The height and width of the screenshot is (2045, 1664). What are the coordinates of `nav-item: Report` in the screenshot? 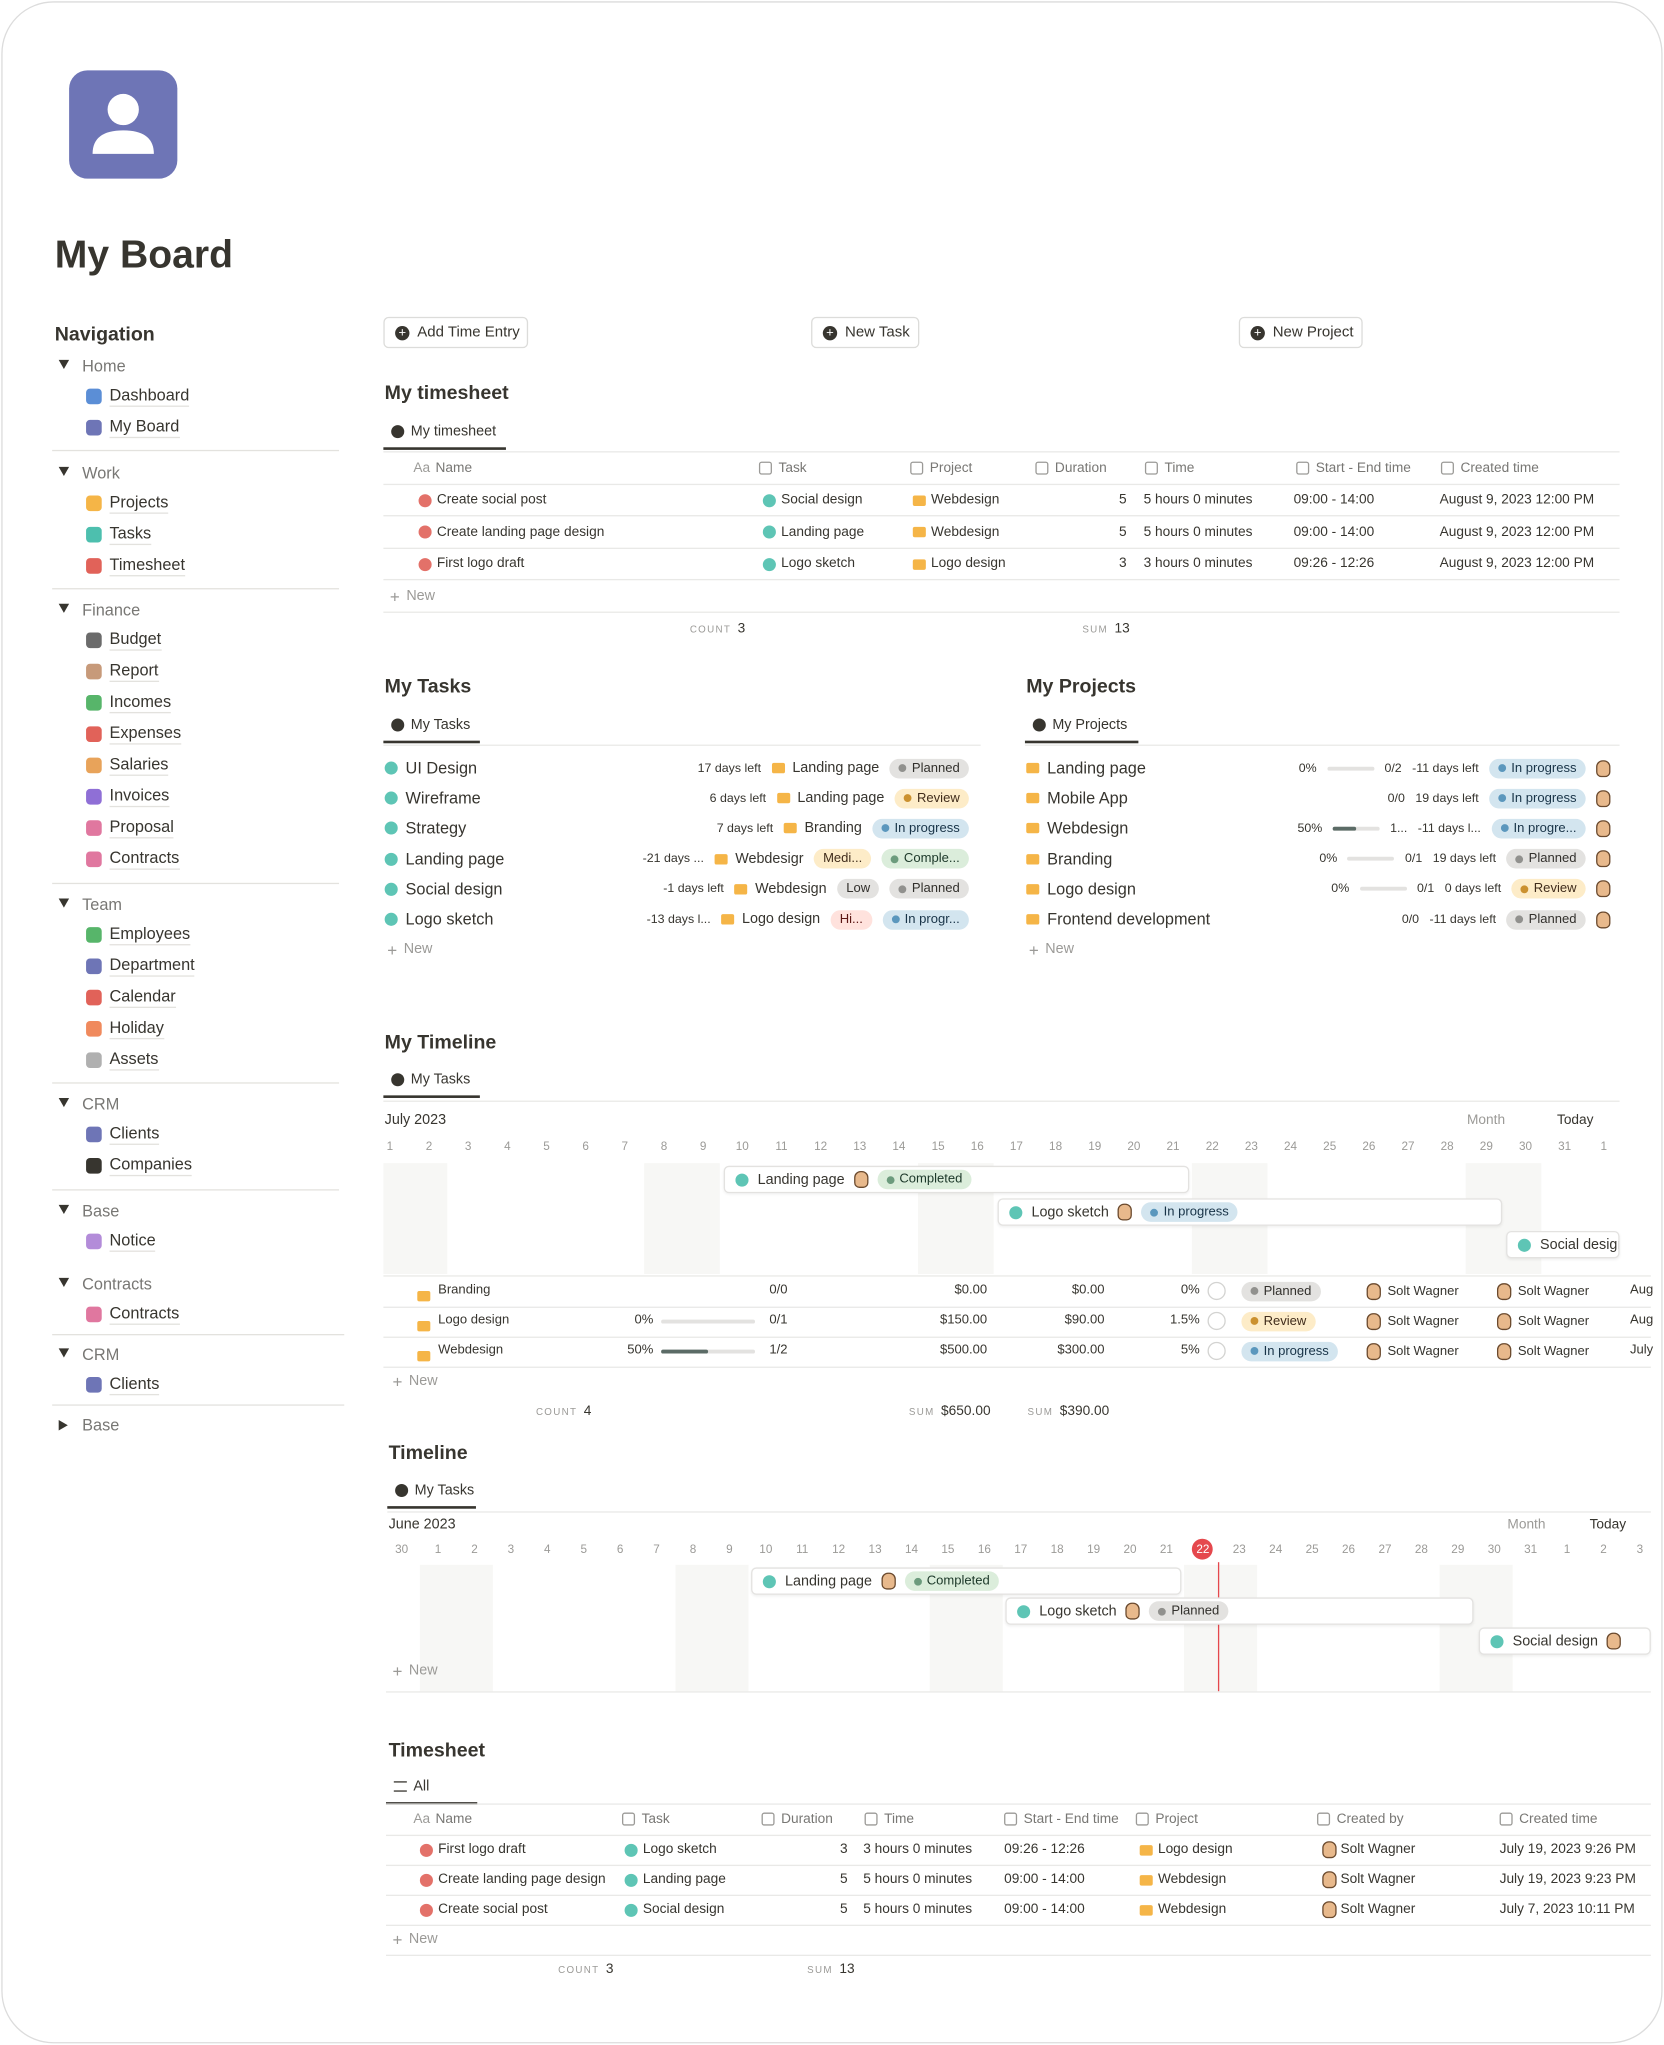 It's located at (134, 671).